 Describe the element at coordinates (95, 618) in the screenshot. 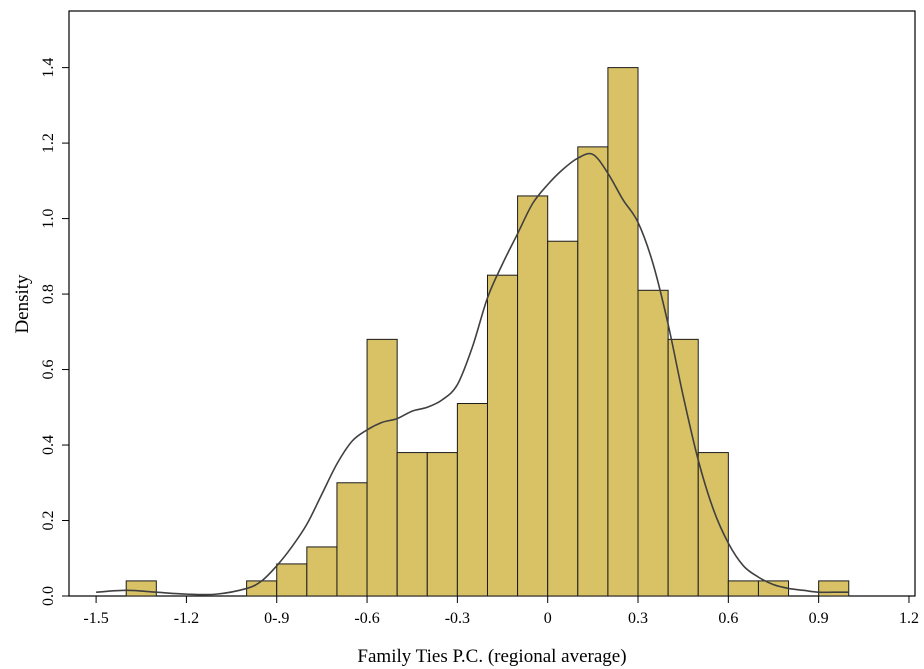

I see `x-tick-label: -1.5` at that location.